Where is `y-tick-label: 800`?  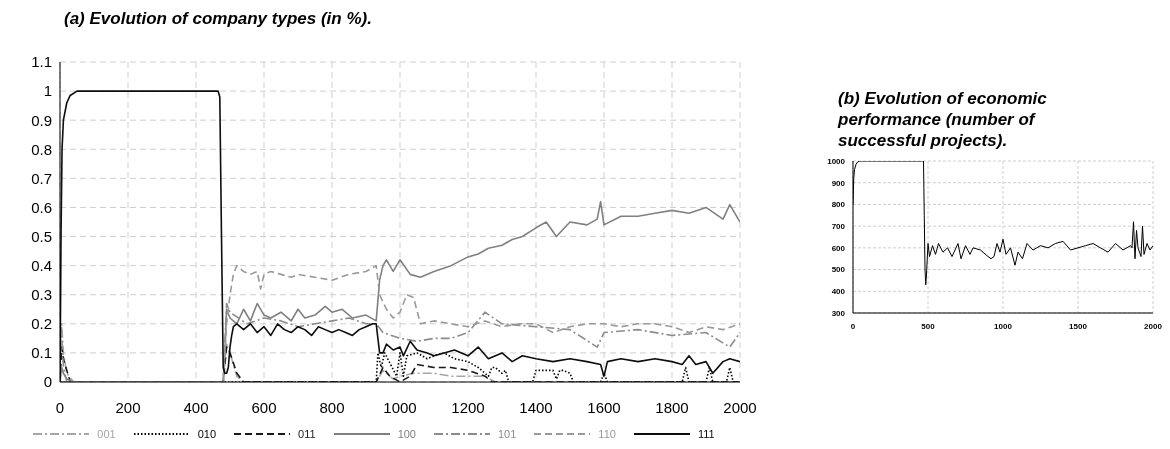
y-tick-label: 800 is located at coordinates (838, 205).